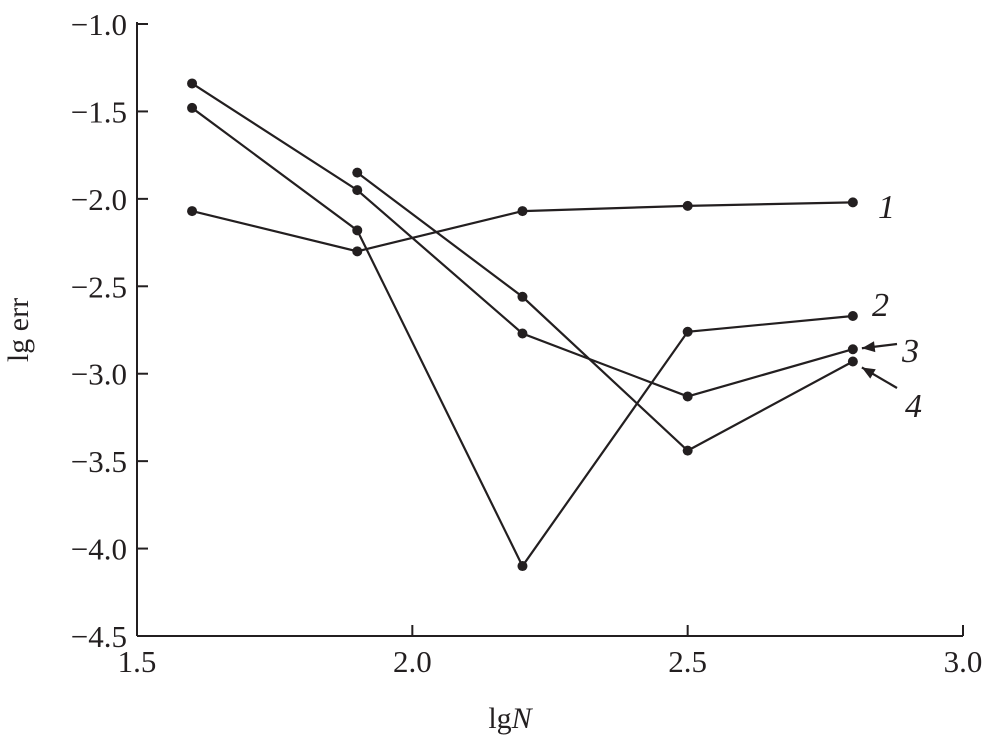  I want to click on y-tick-label: −2.0, so click(99, 199).